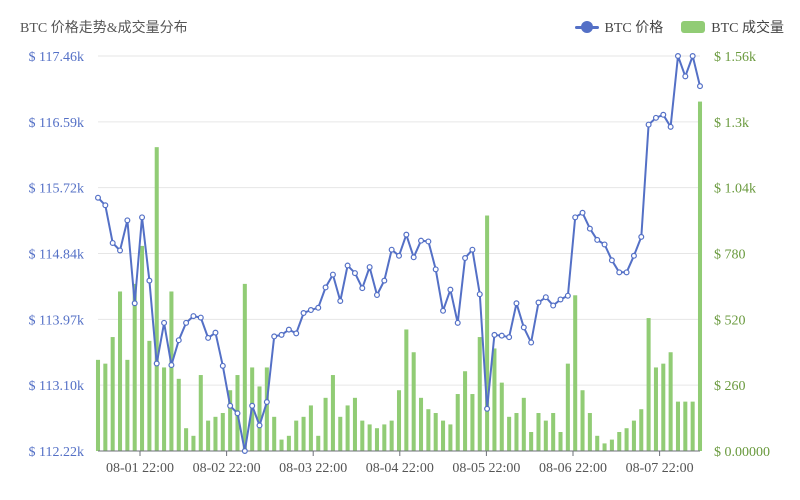  Describe the element at coordinates (730, 320) in the screenshot. I see `y-right-tick-label: $ 520` at that location.